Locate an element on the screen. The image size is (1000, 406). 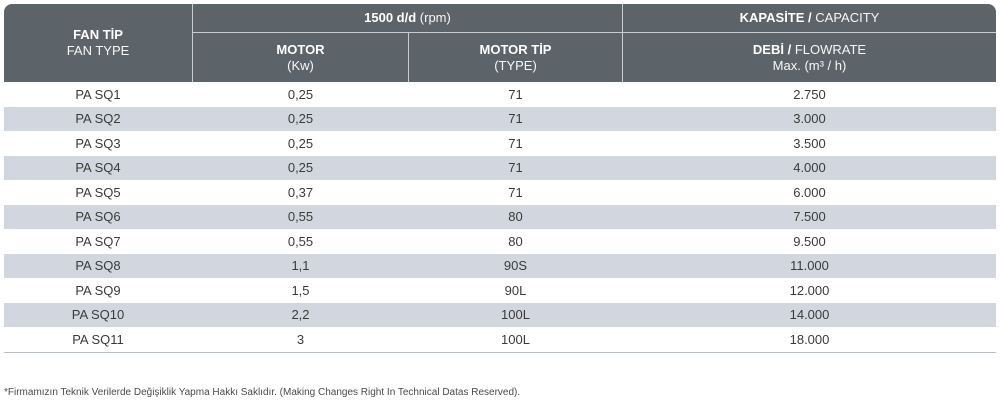
header-capacity: KAPASİTE / CAPACITY is located at coordinates (809, 18).